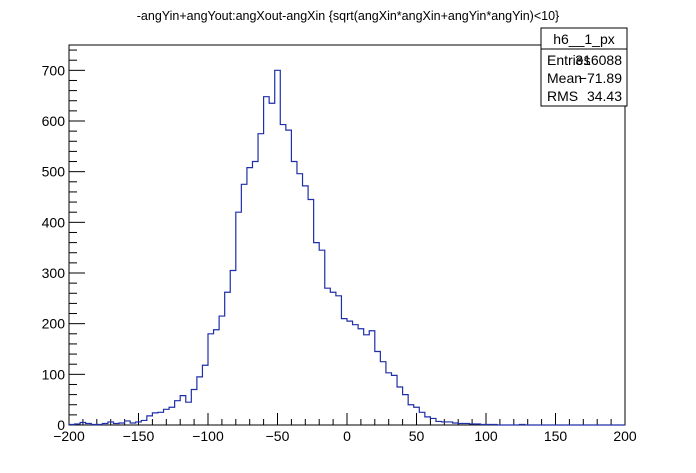 This screenshot has height=473, width=696. I want to click on y-tick-label: 500, so click(54, 172).